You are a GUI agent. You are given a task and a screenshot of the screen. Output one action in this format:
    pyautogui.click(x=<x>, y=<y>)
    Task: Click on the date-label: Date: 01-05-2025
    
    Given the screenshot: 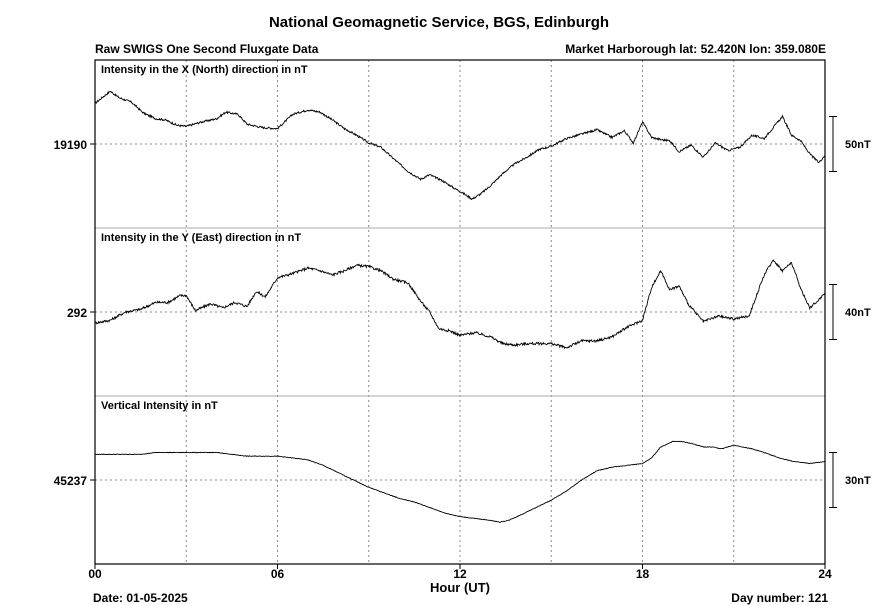 What is the action you would take?
    pyautogui.click(x=140, y=598)
    